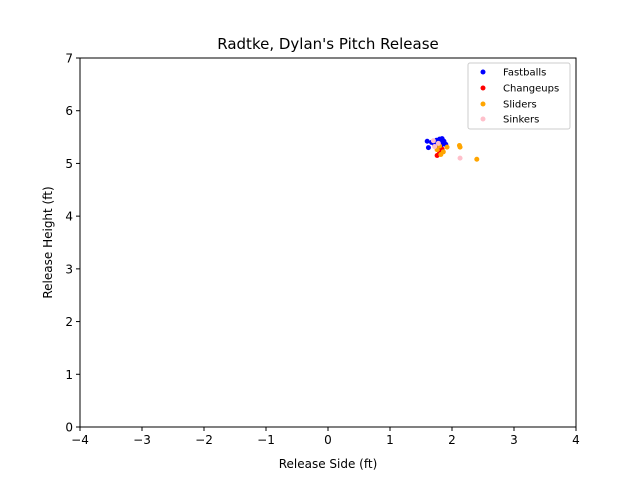 Image resolution: width=640 pixels, height=480 pixels. What do you see at coordinates (69, 428) in the screenshot?
I see `y-tick-label-0: 0` at bounding box center [69, 428].